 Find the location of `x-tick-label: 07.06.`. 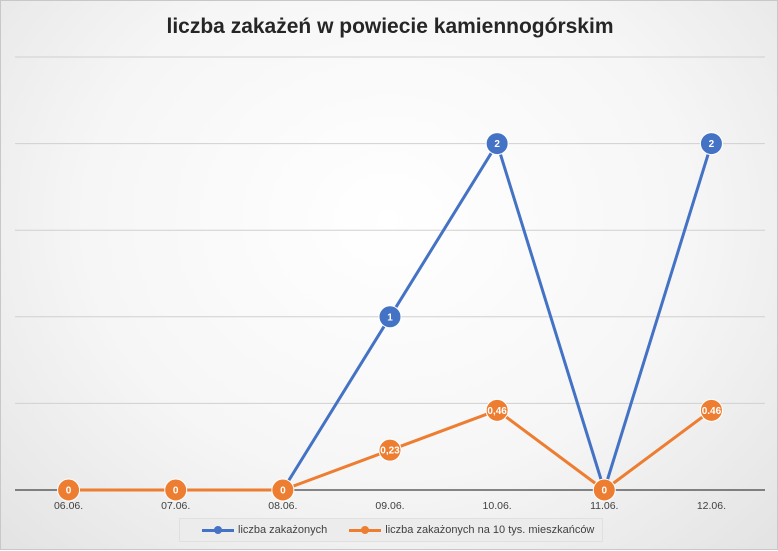

x-tick-label: 07.06. is located at coordinates (175, 506).